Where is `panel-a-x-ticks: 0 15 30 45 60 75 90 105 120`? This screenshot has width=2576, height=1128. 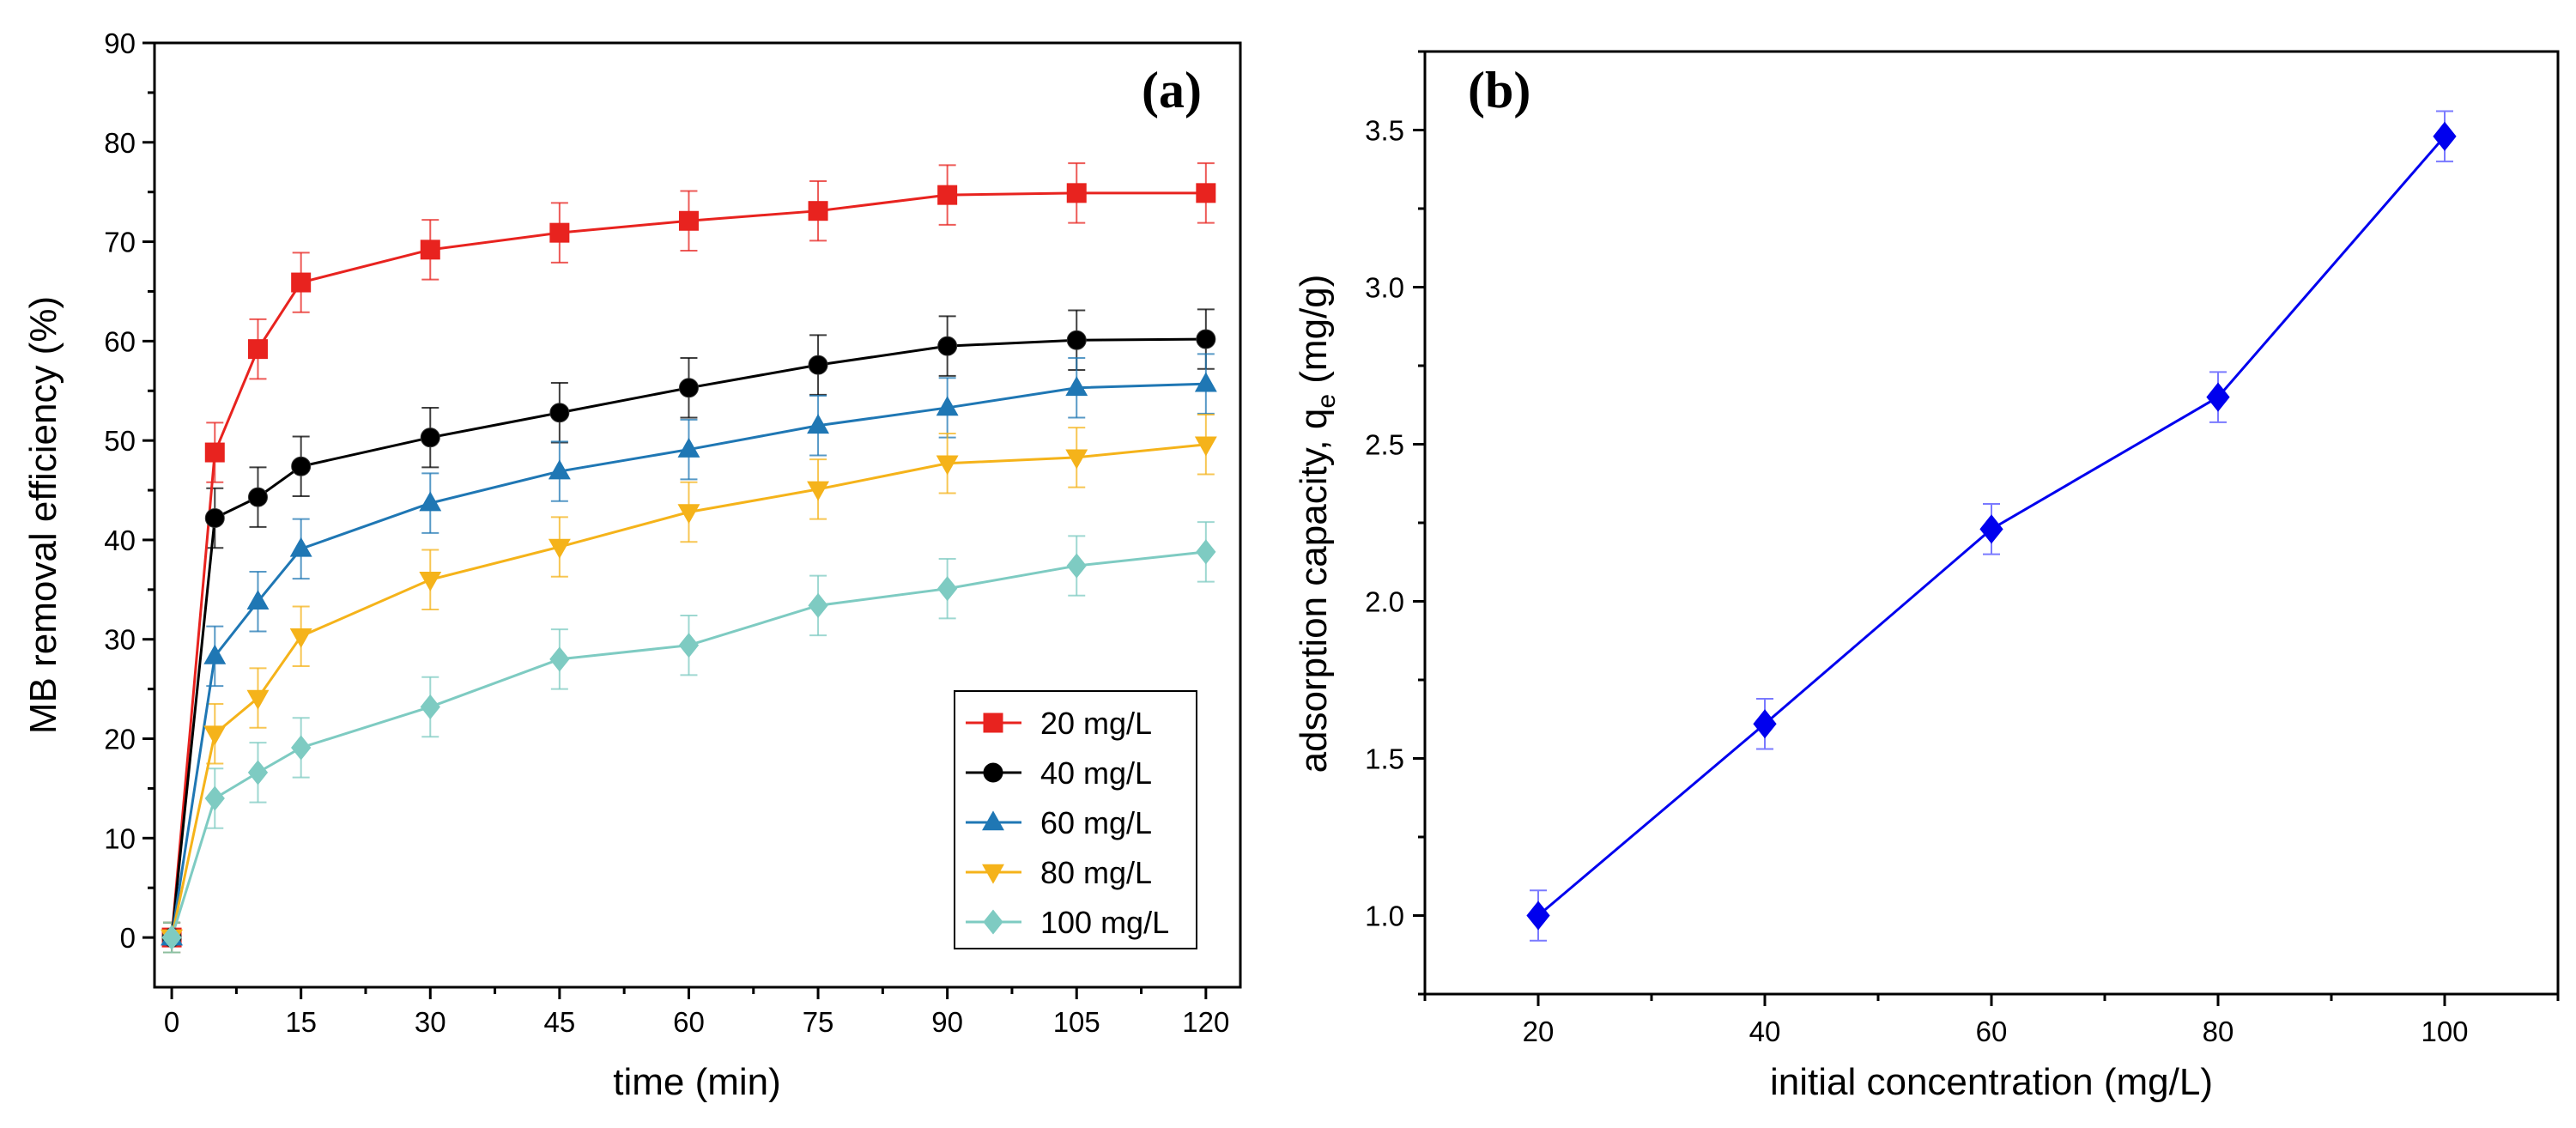
panel-a-x-ticks: 0 15 30 45 60 75 90 105 120 is located at coordinates (696, 1012).